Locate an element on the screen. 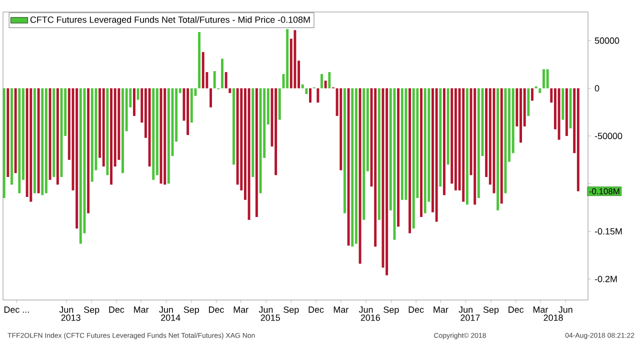 This screenshot has width=640, height=343. x2-tick-label: 2016 is located at coordinates (370, 317).